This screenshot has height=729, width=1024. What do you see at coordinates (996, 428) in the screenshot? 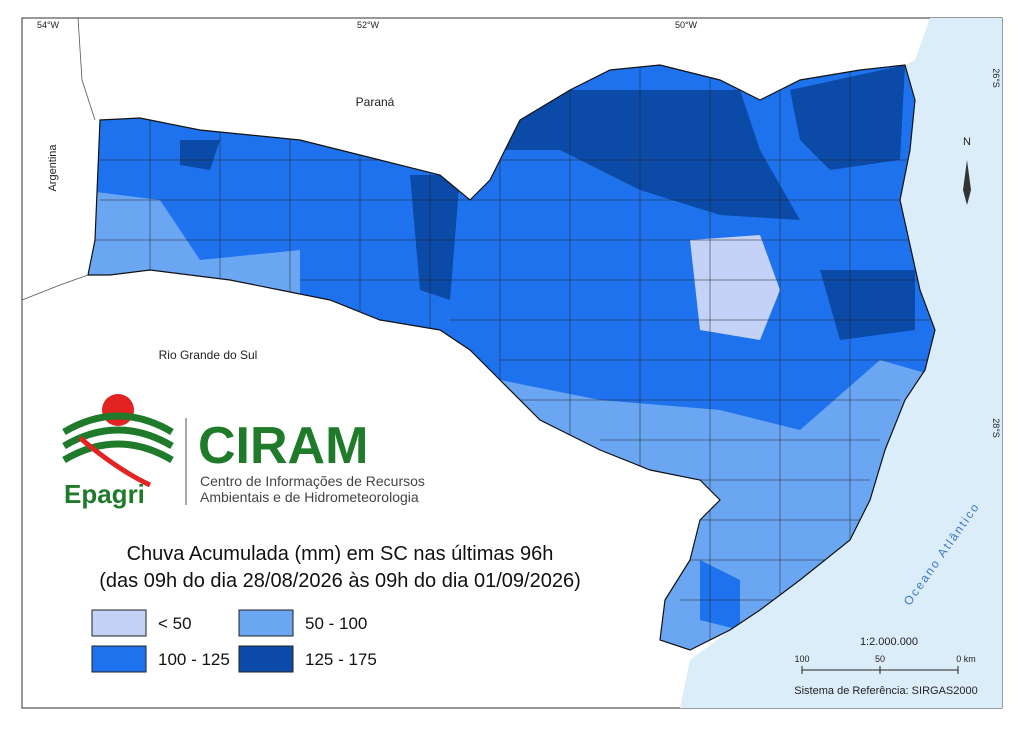
I see `latitude-label: 28°S` at bounding box center [996, 428].